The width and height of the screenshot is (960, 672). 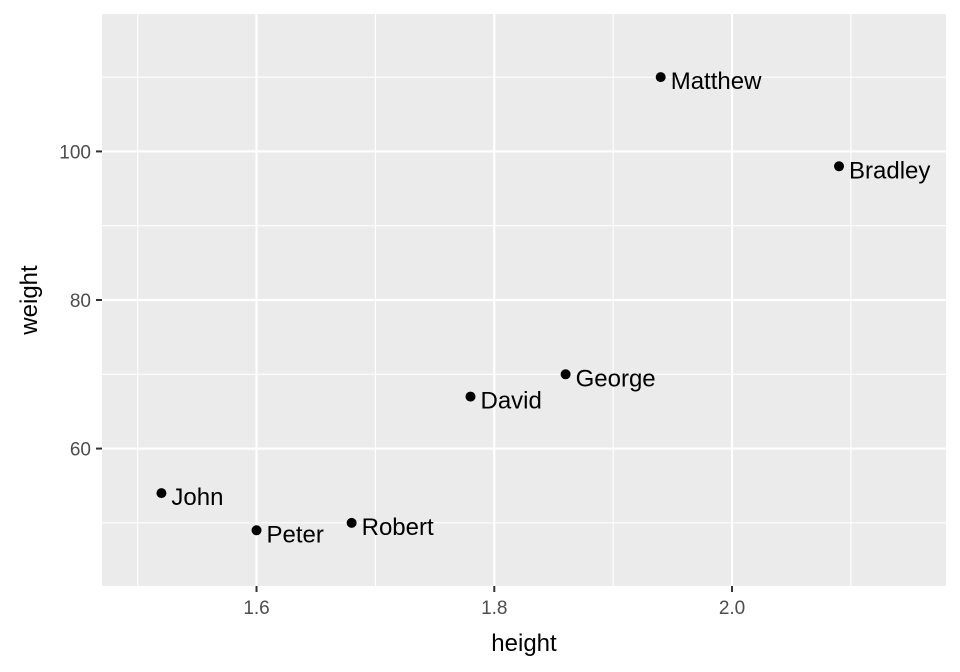 I want to click on x-axis-ticks: 1.6 1.8 2.0, so click(x=494, y=602).